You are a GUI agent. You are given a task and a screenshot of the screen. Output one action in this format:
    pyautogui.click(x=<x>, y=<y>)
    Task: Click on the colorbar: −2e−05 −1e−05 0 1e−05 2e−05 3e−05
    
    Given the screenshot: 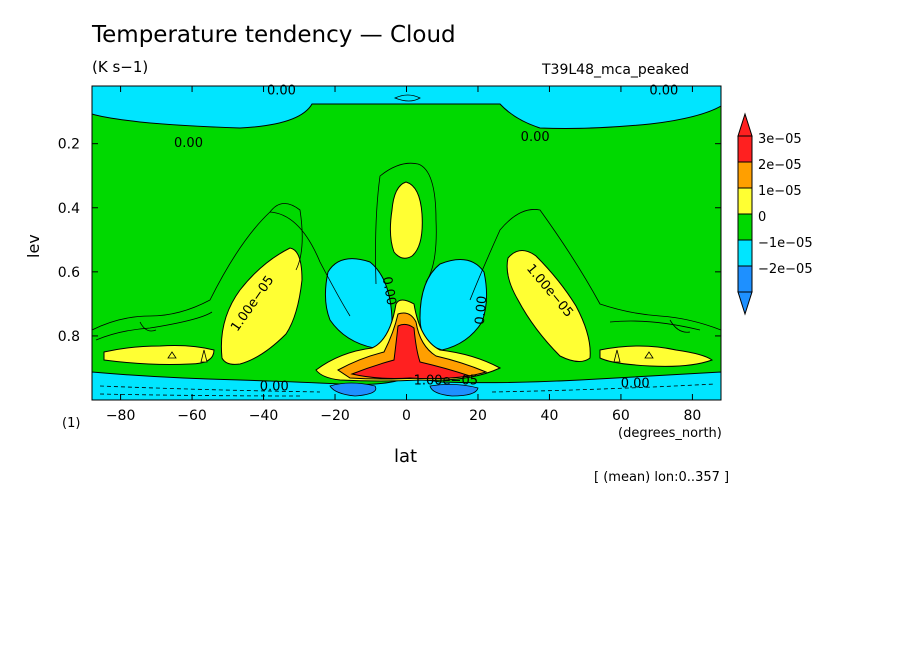 What is the action you would take?
    pyautogui.click(x=775, y=214)
    